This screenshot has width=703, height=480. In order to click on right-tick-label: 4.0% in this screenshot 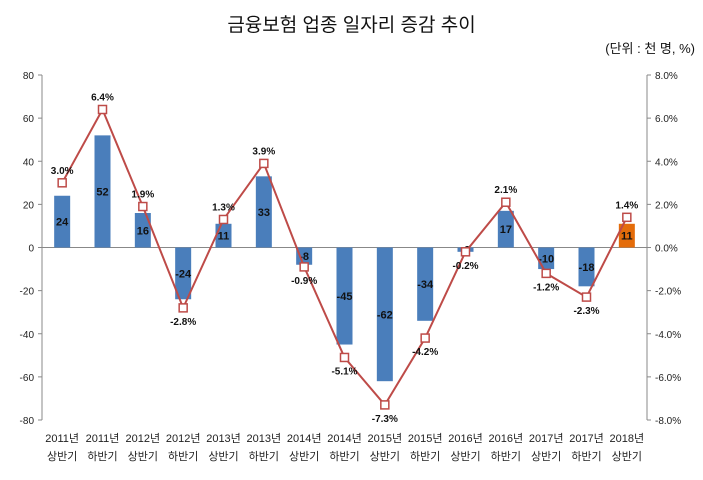, I will do `click(666, 162)`.